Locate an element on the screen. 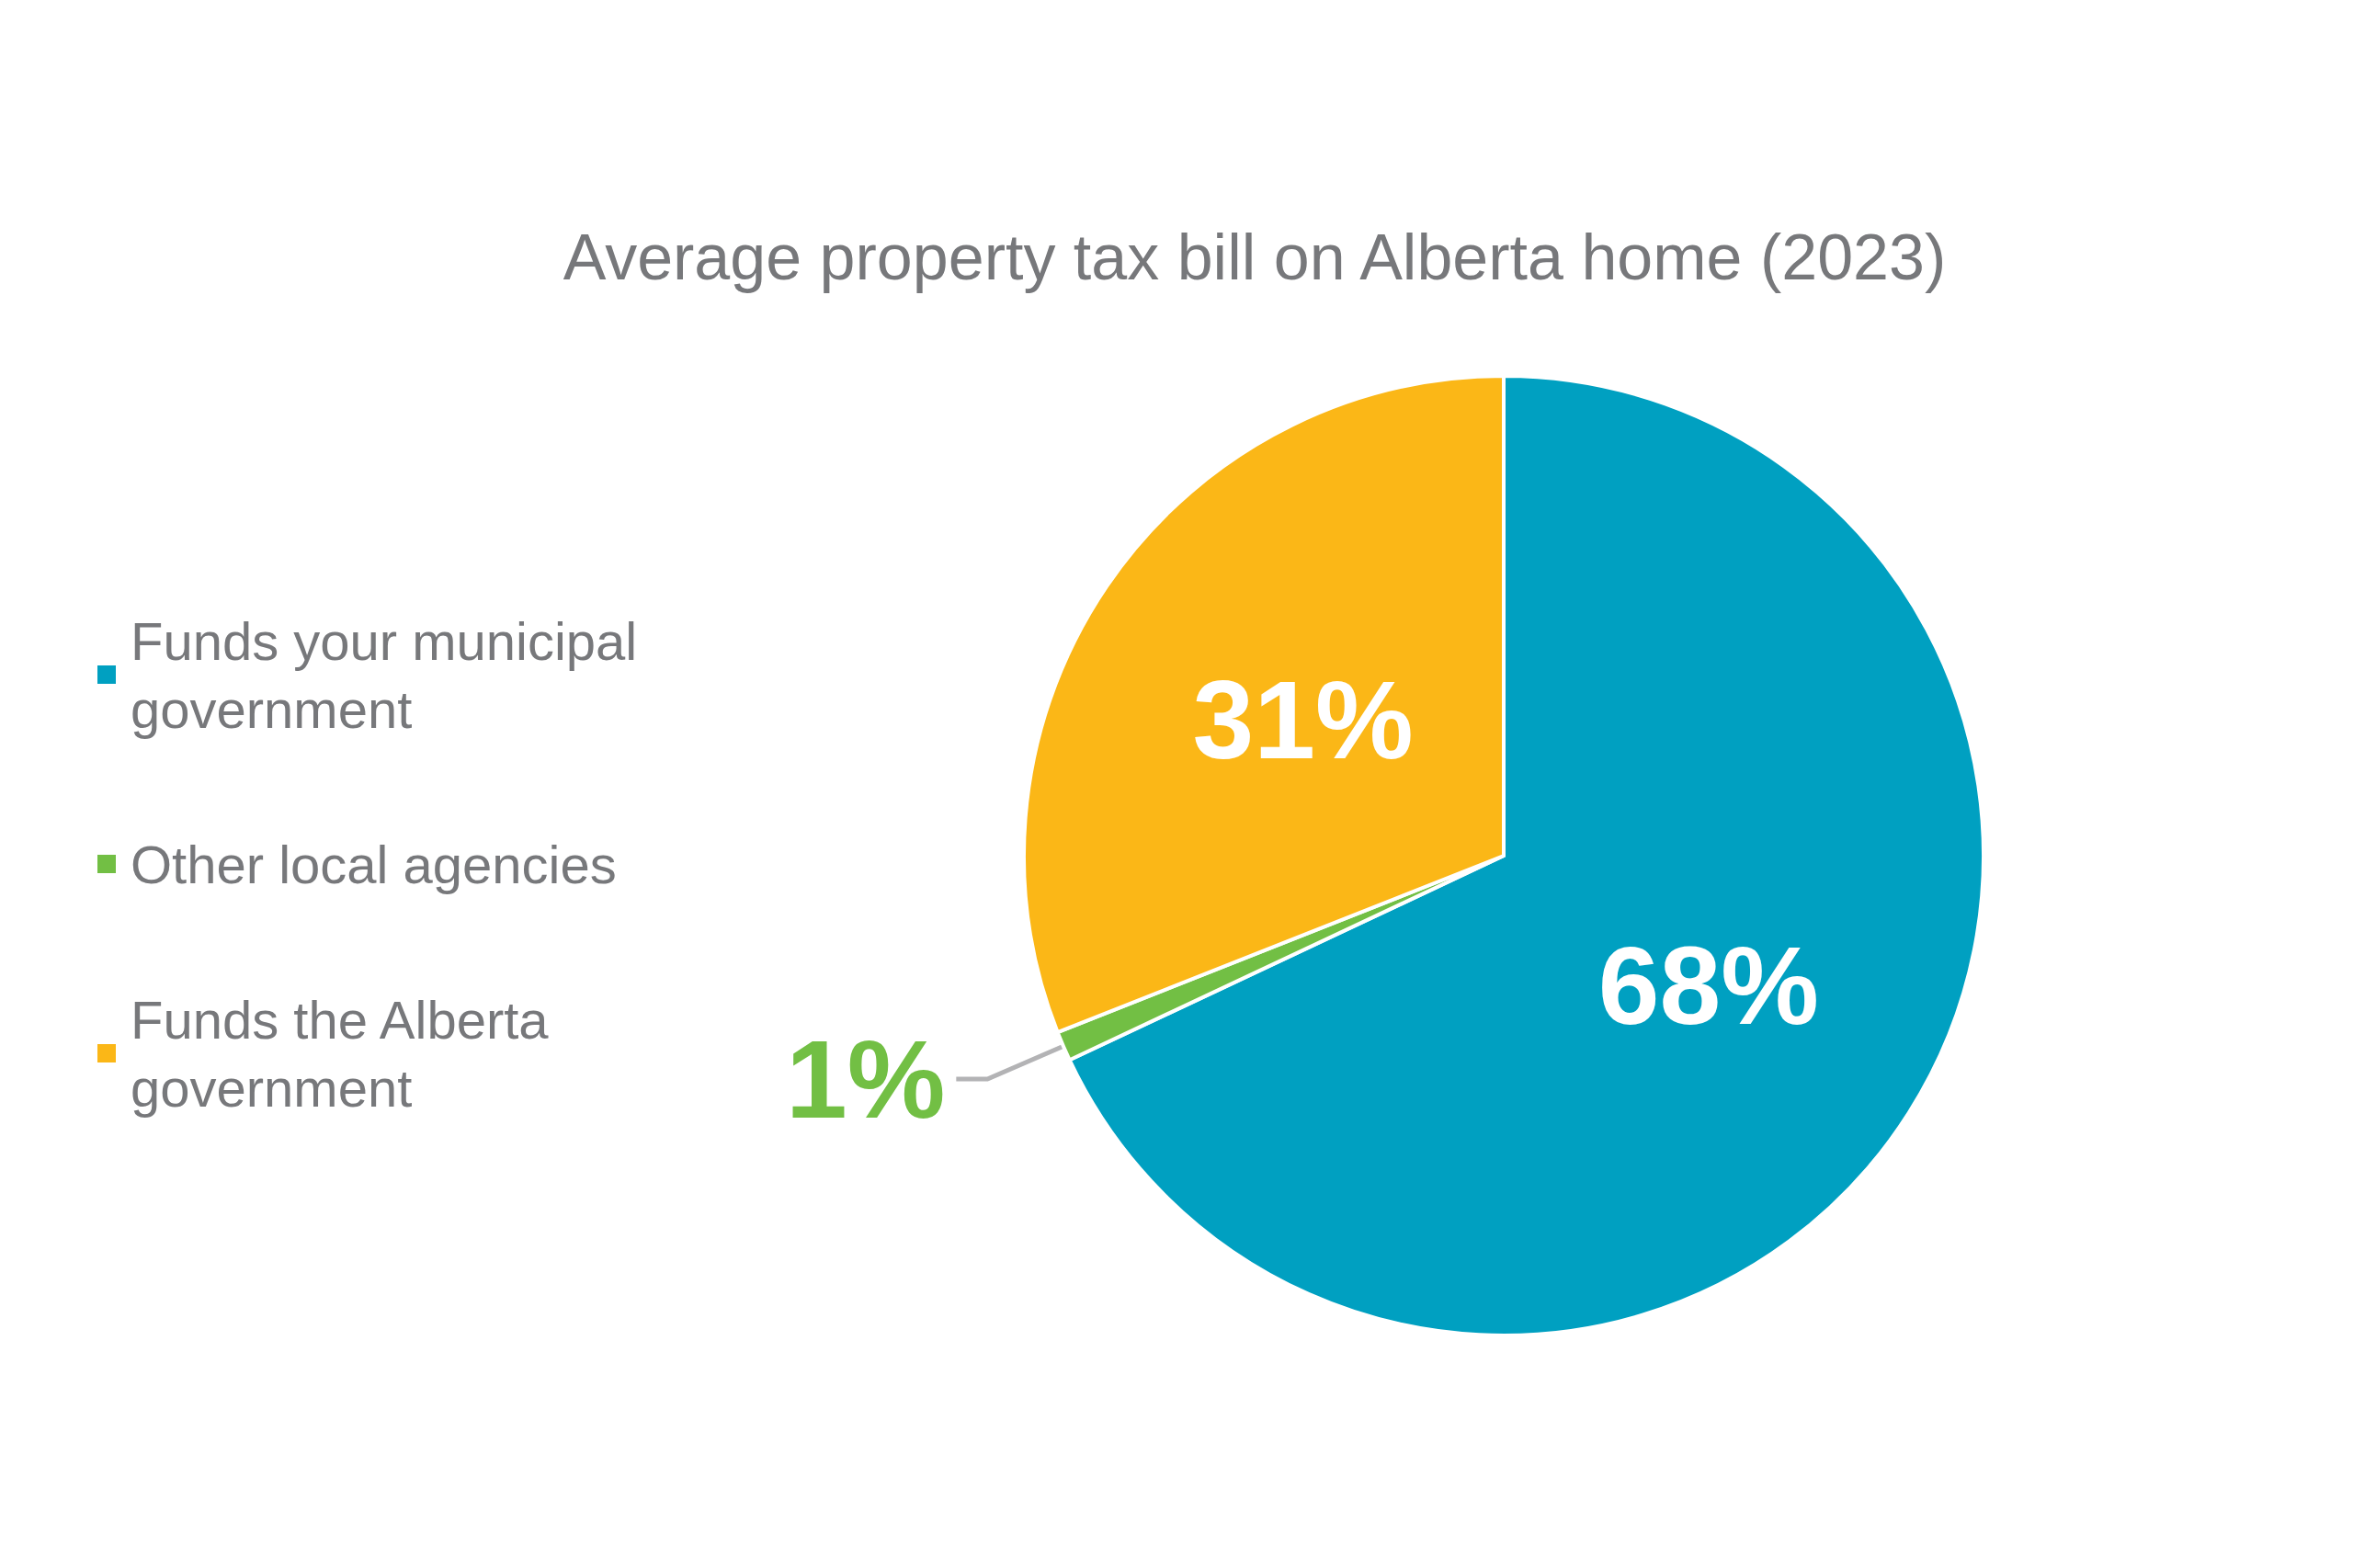 The width and height of the screenshot is (2353, 1568). legend-label: Other local agencies is located at coordinates (374, 864).